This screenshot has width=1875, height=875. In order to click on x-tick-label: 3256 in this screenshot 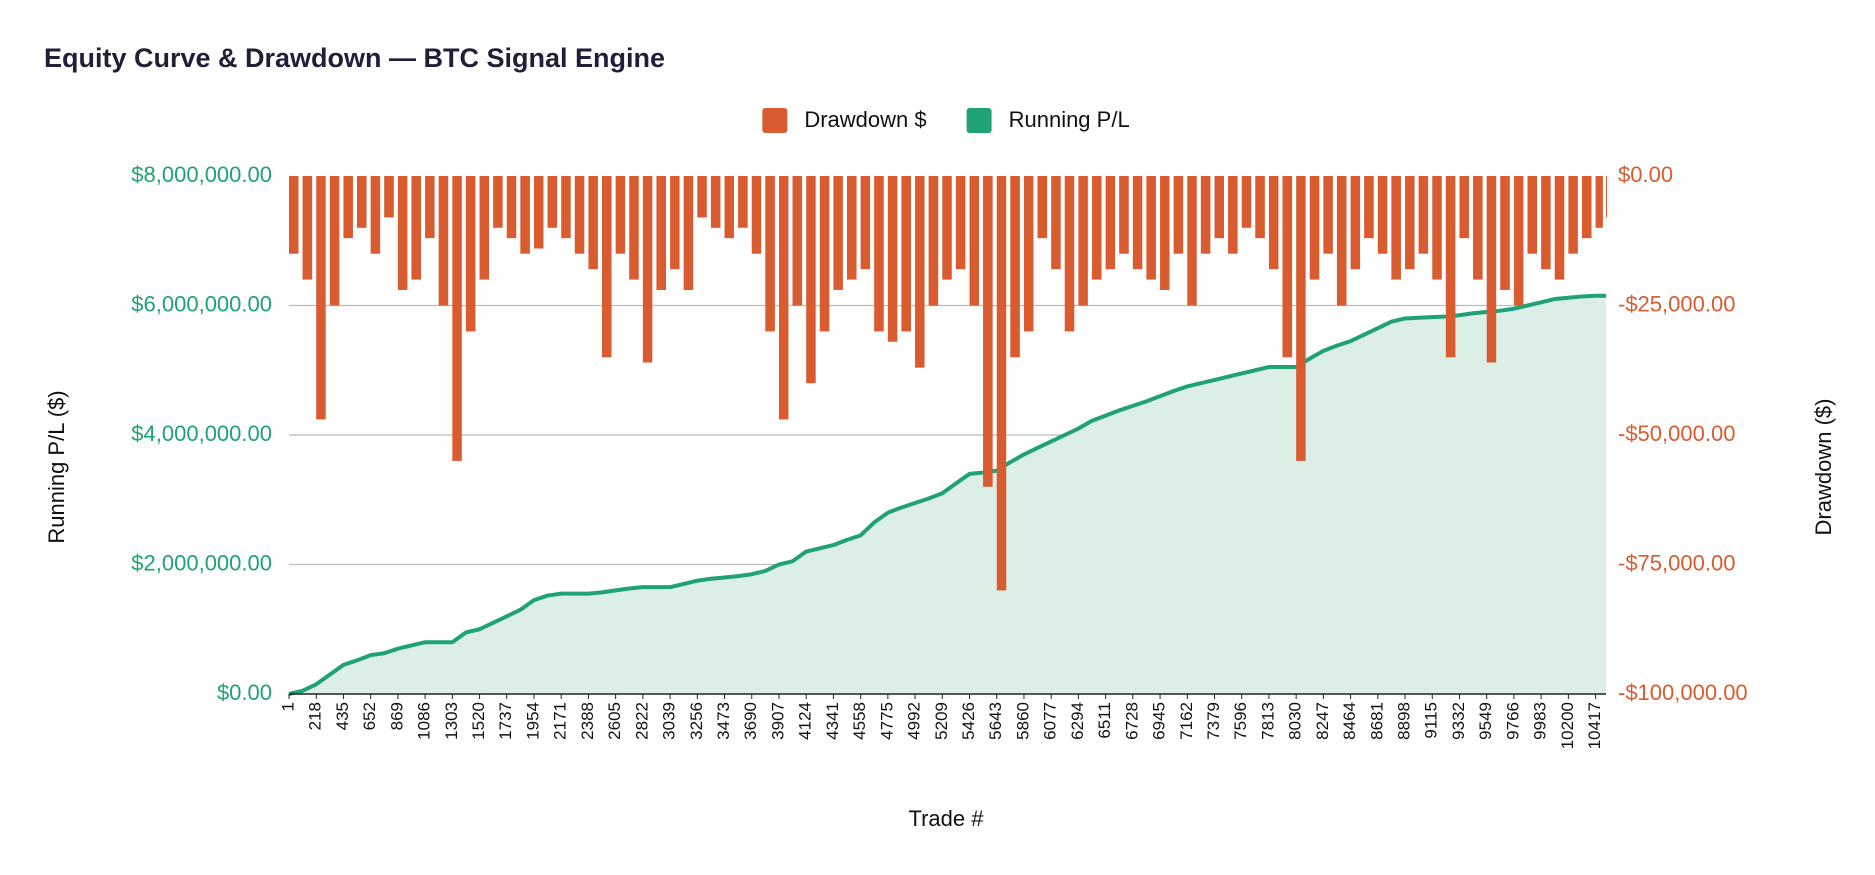, I will do `click(696, 721)`.